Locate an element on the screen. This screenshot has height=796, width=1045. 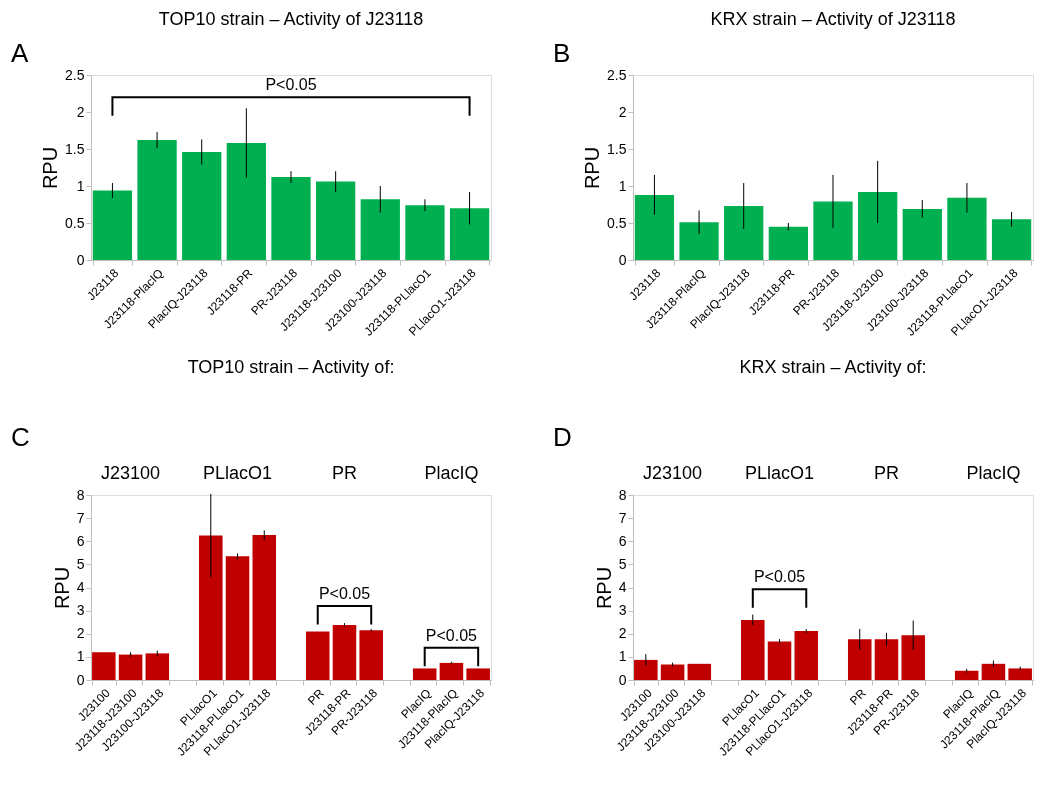
chart-title: TOP10 strain – Activity of J23118 is located at coordinates (291, 19).